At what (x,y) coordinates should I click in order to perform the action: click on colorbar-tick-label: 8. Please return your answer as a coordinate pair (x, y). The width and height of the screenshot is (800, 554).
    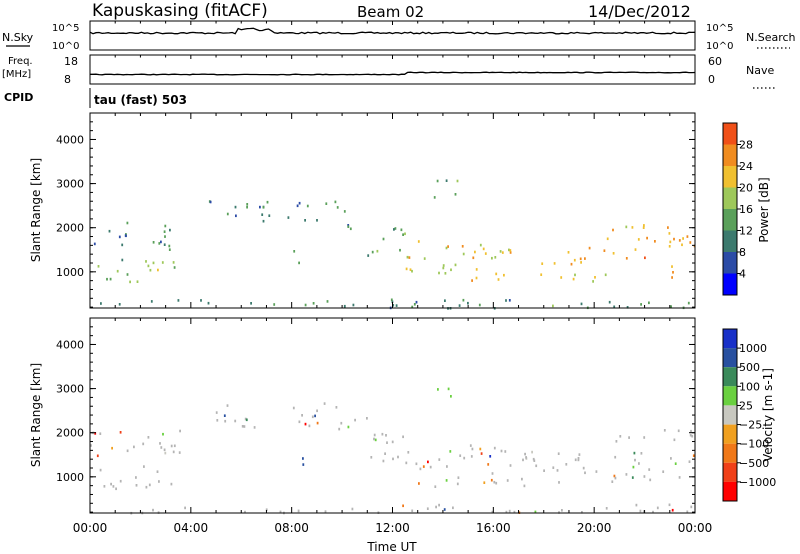
    Looking at the image, I should click on (742, 252).